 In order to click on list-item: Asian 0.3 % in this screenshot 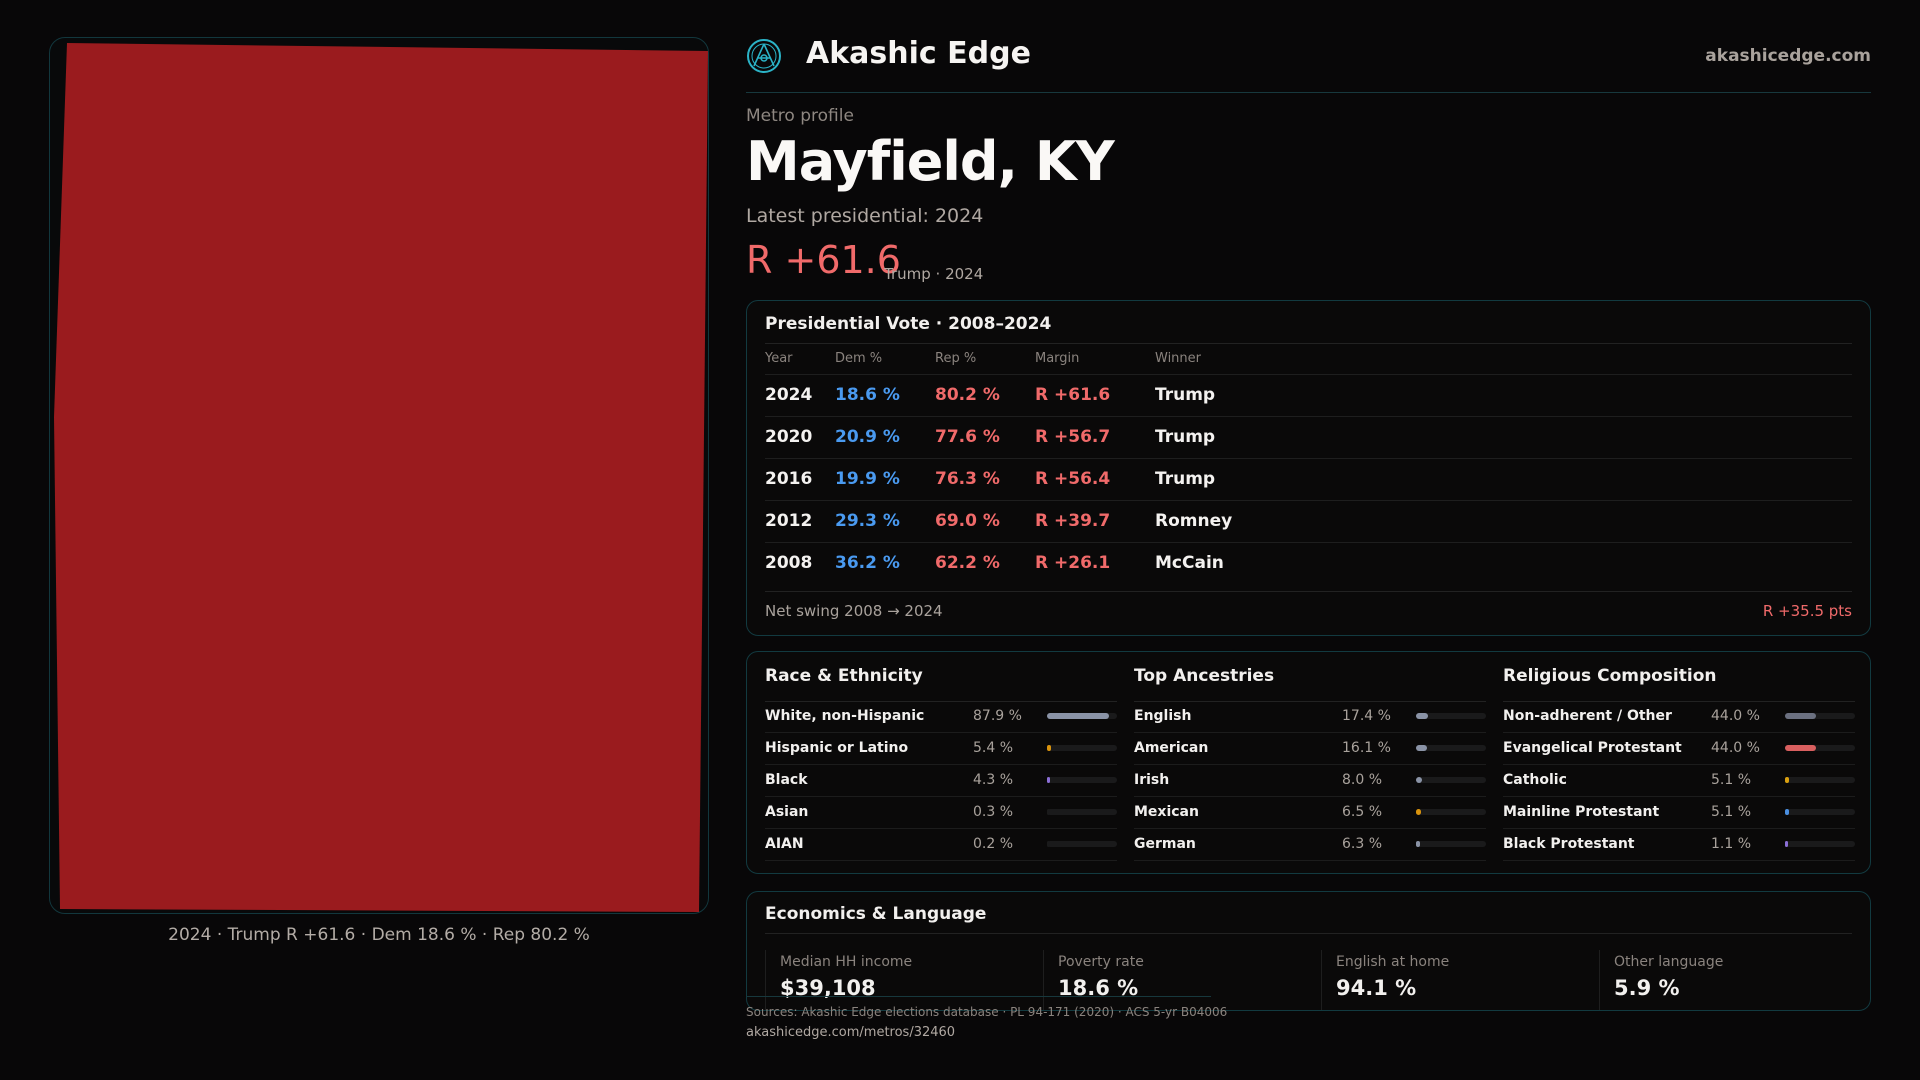, I will do `click(941, 813)`.